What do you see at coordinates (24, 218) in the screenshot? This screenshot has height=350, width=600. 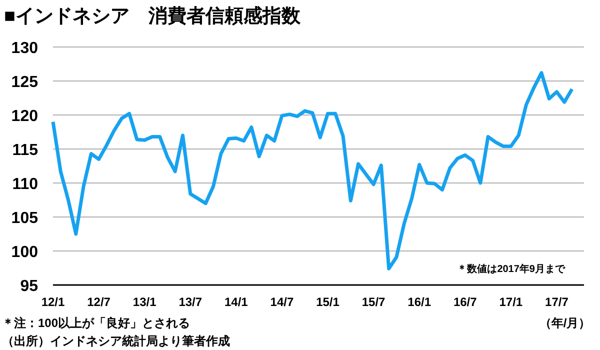 I see `y-tick-label: 105` at bounding box center [24, 218].